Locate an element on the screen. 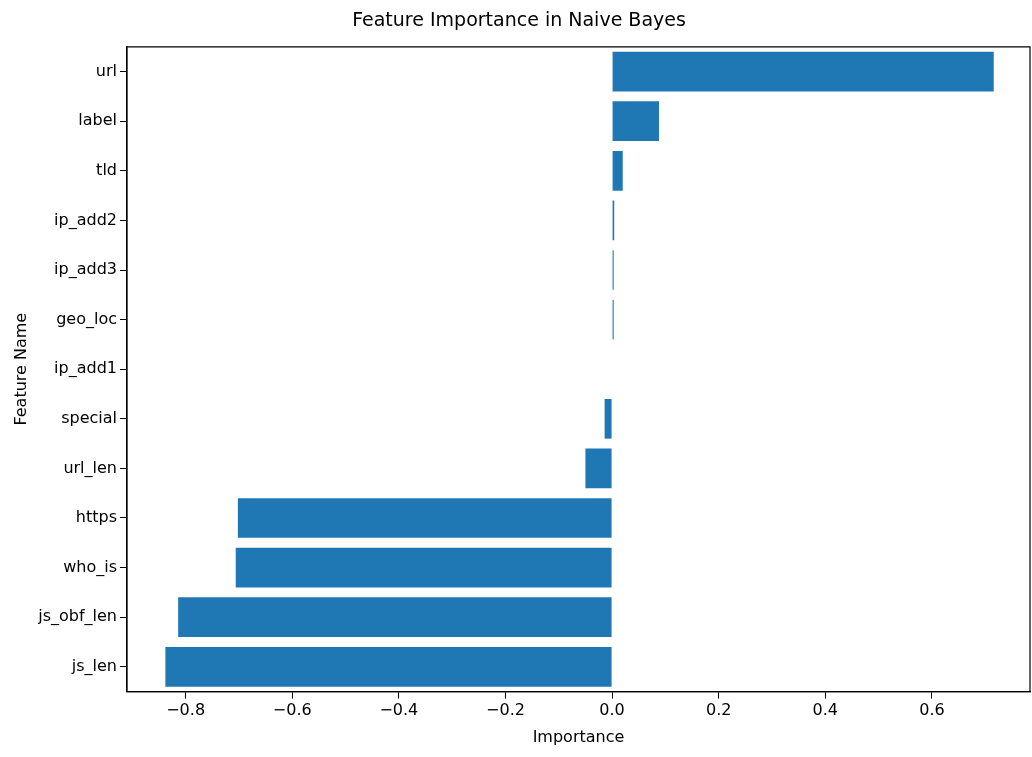 The height and width of the screenshot is (757, 1032). x-tick-label: −0.6 is located at coordinates (292, 710).